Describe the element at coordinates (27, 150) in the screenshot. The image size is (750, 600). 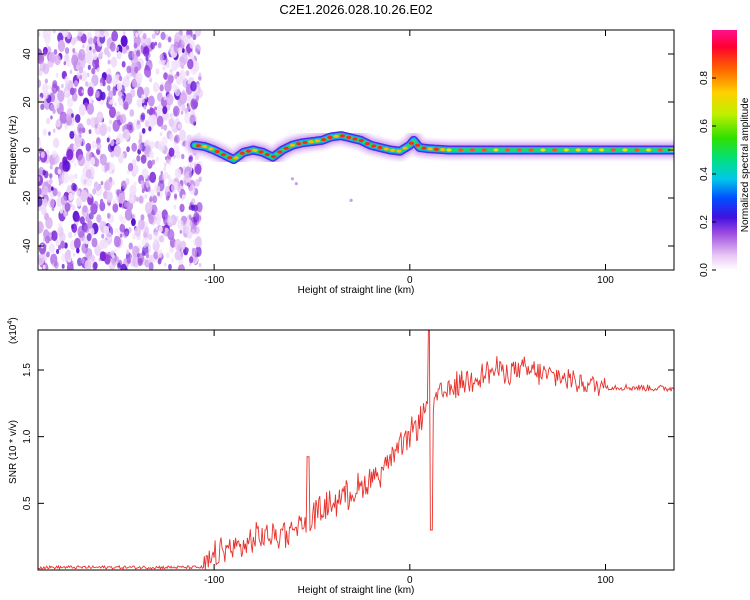
I see `spectrogram-ytick-label: 0` at that location.